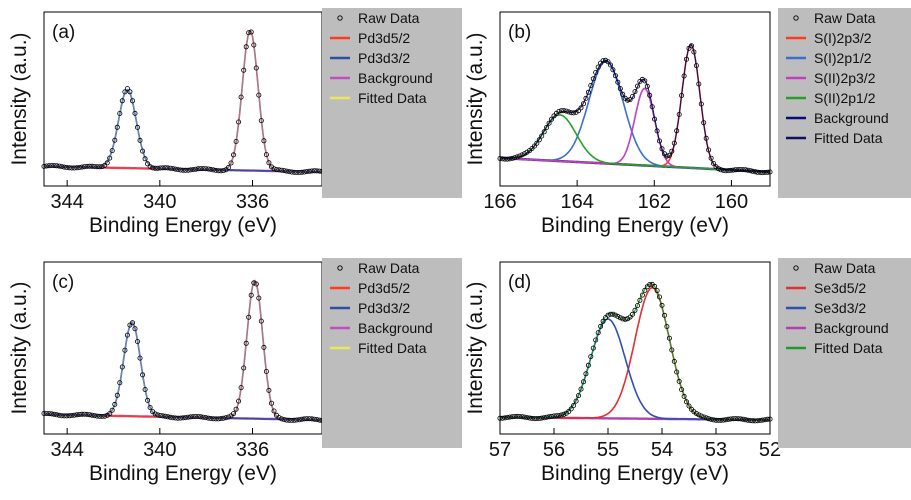 The width and height of the screenshot is (911, 500). What do you see at coordinates (159, 202) in the screenshot?
I see `x-tick-label: 340` at bounding box center [159, 202].